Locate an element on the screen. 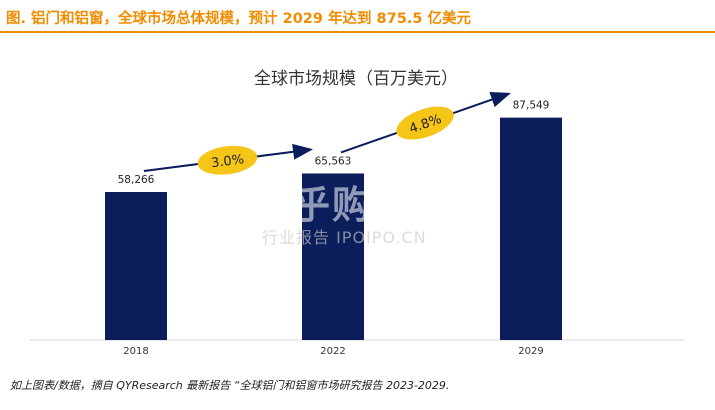 The width and height of the screenshot is (715, 410). x-tick-2018: 2018 is located at coordinates (135, 351).